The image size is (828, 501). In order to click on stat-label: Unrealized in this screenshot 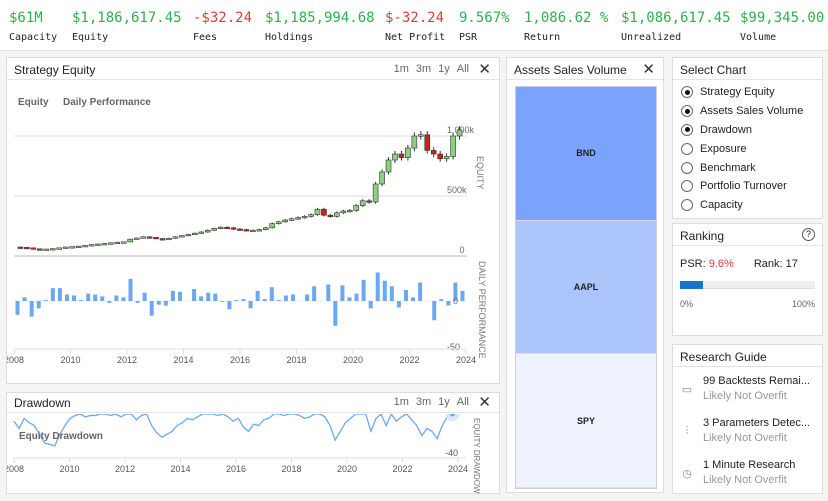, I will do `click(651, 37)`.